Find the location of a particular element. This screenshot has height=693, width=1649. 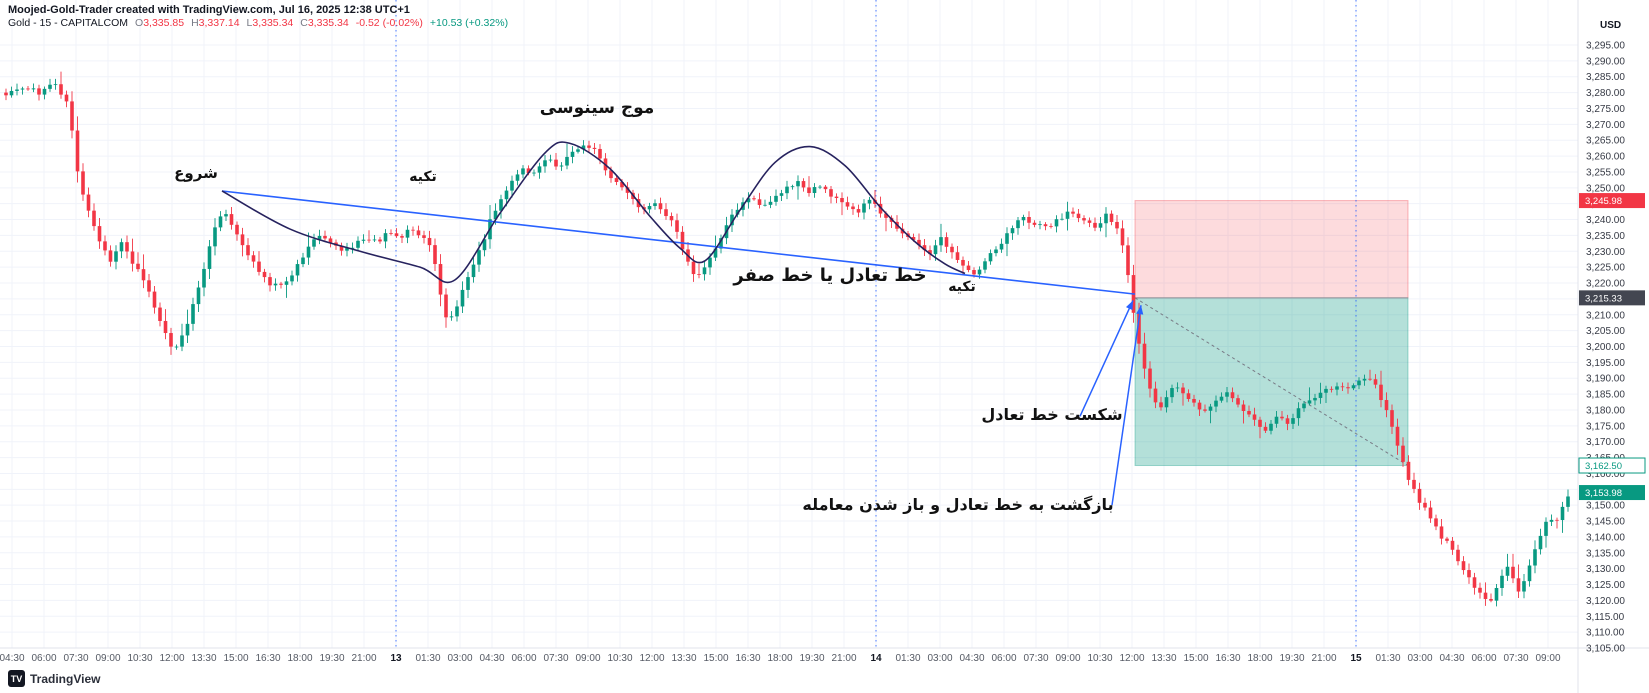

lean-label-2: تکیه is located at coordinates (962, 287).